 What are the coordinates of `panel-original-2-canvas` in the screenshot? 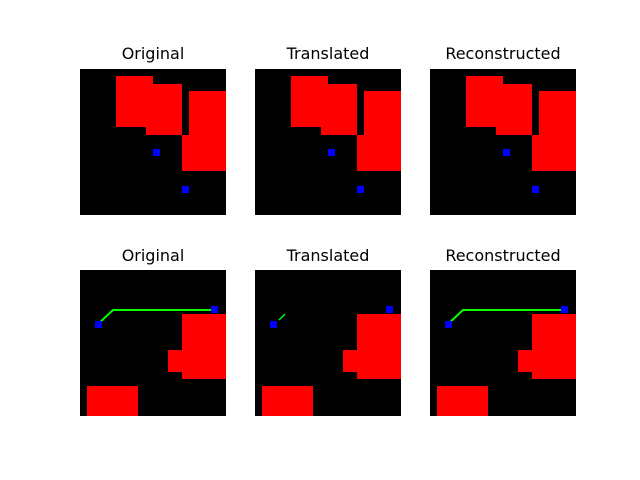 It's located at (156, 361).